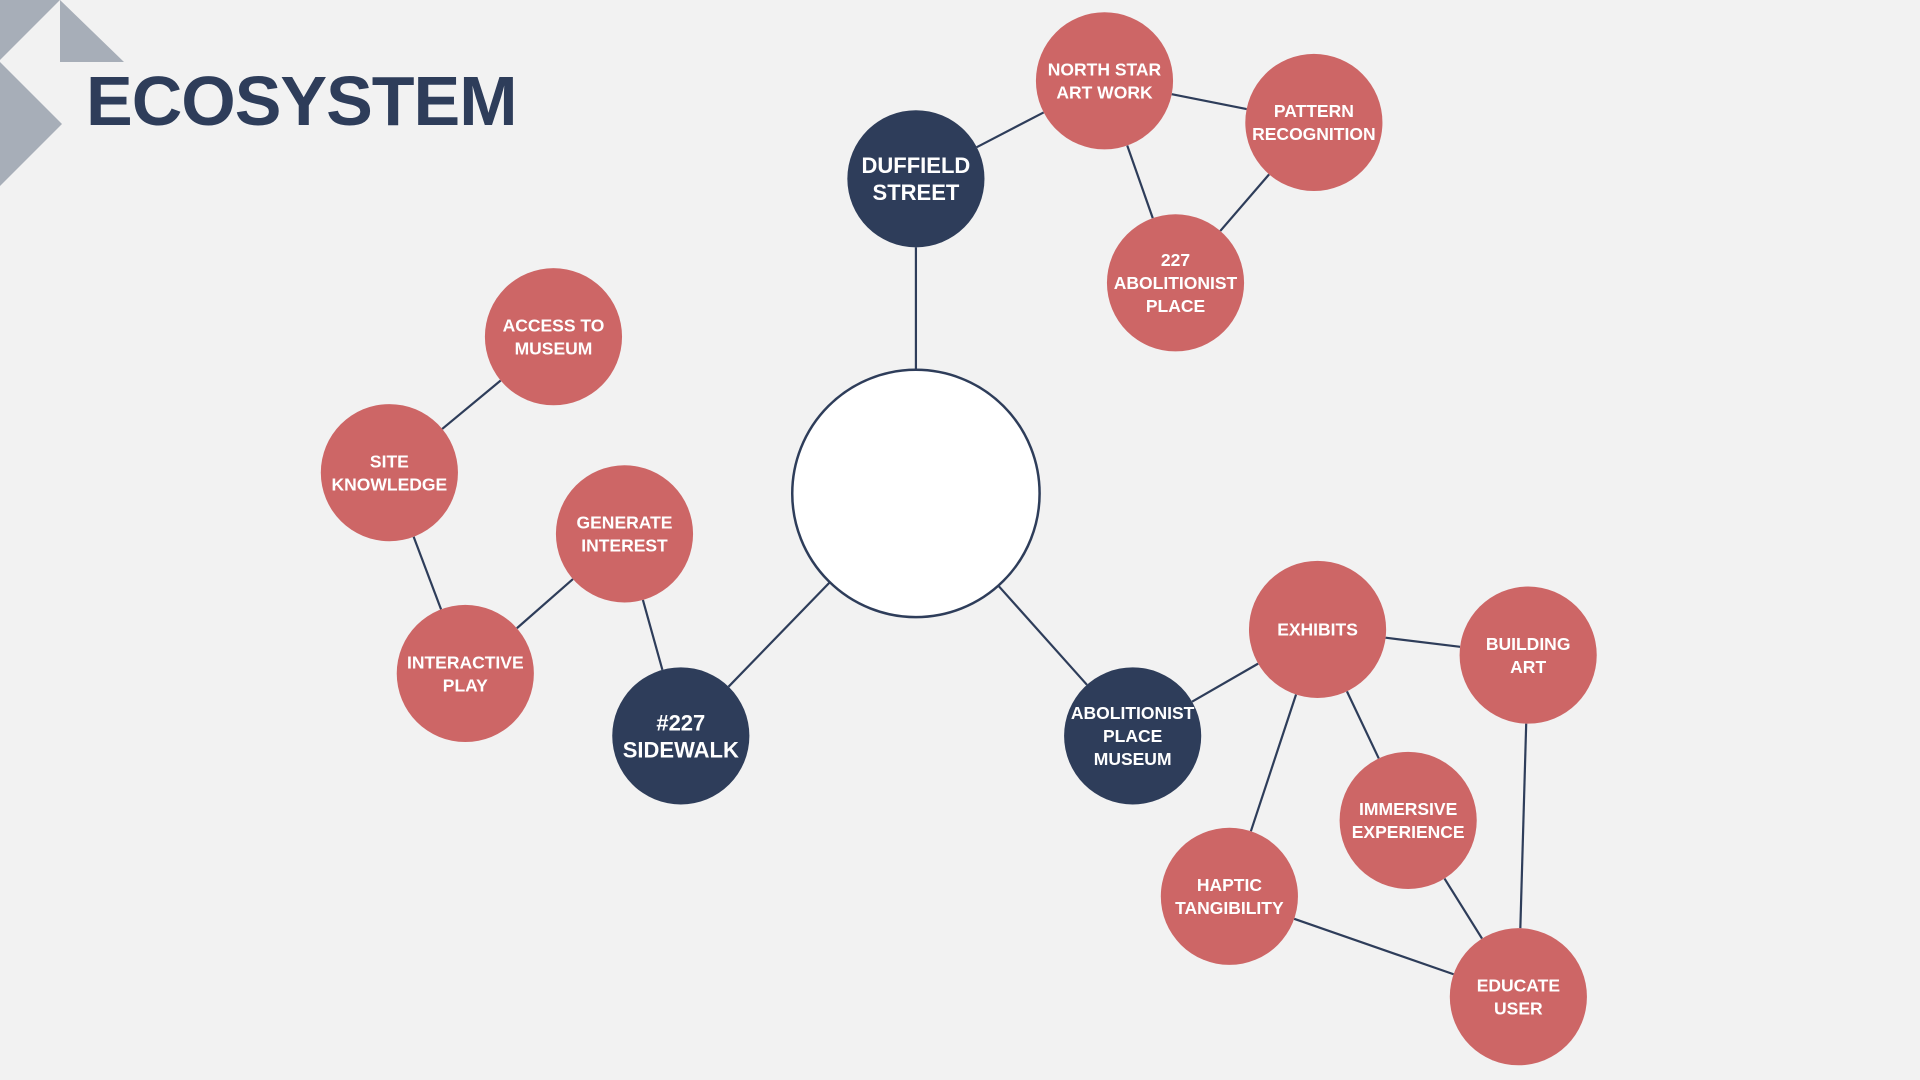 The image size is (1920, 1080). I want to click on edge-exhibits-immersive, so click(1362, 724).